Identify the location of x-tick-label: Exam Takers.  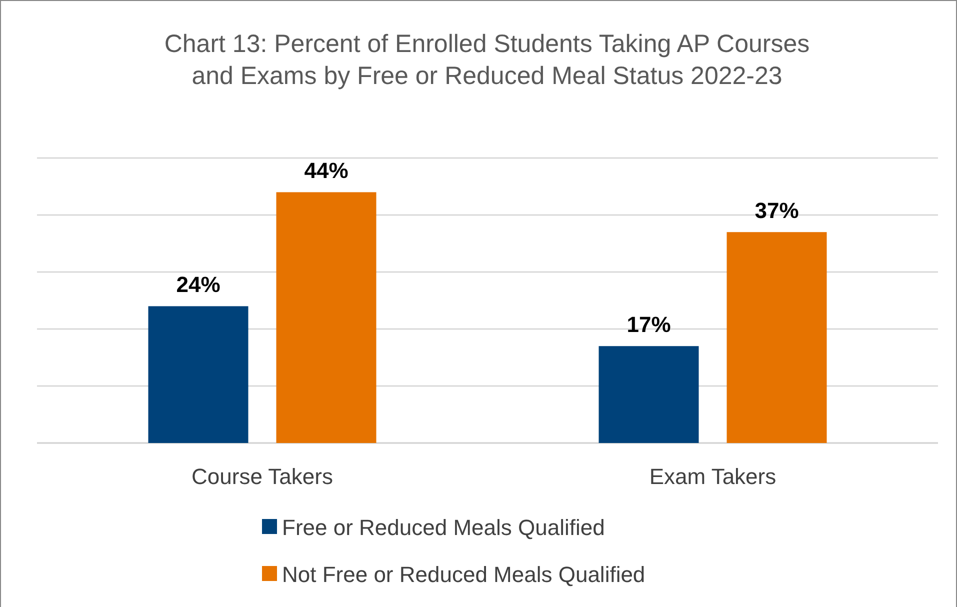
(712, 476).